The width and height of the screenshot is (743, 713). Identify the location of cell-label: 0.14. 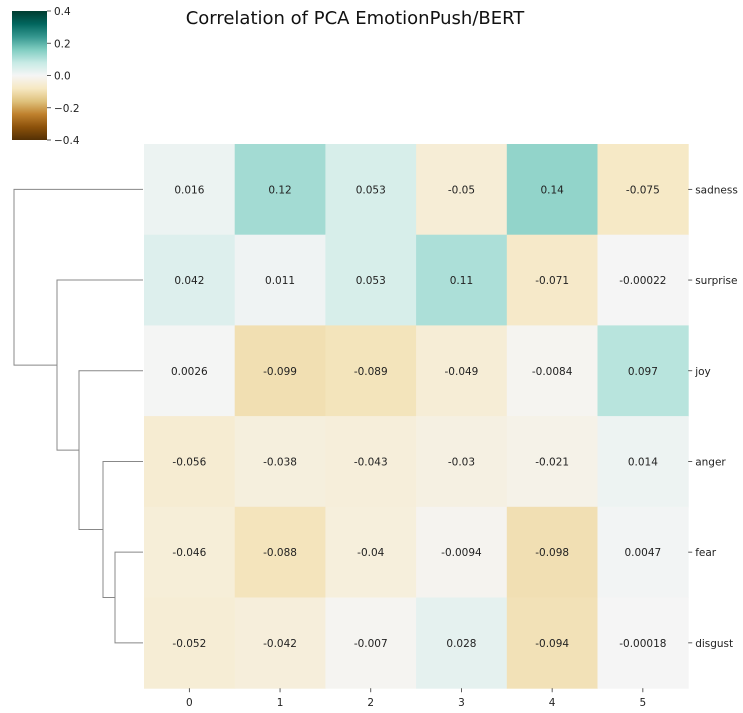
(552, 190).